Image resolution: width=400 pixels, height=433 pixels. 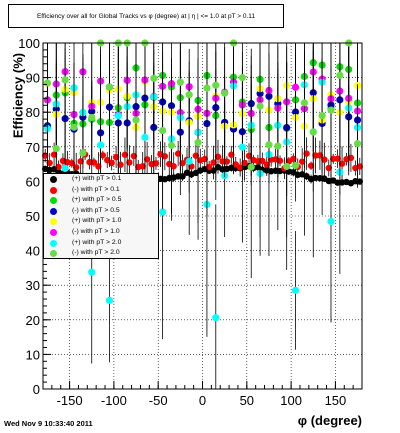 I want to click on y-tick-label: 50, so click(x=33, y=216).